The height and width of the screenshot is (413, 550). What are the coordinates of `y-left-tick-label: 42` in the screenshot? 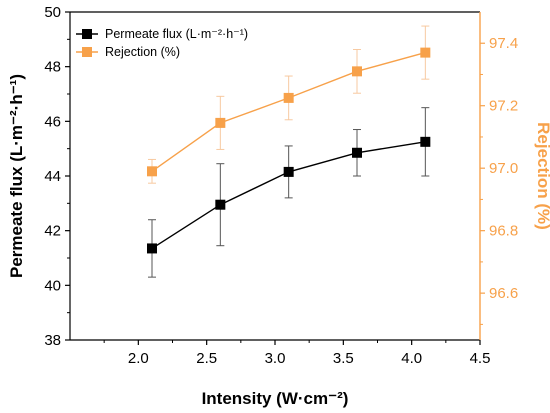 It's located at (52, 231).